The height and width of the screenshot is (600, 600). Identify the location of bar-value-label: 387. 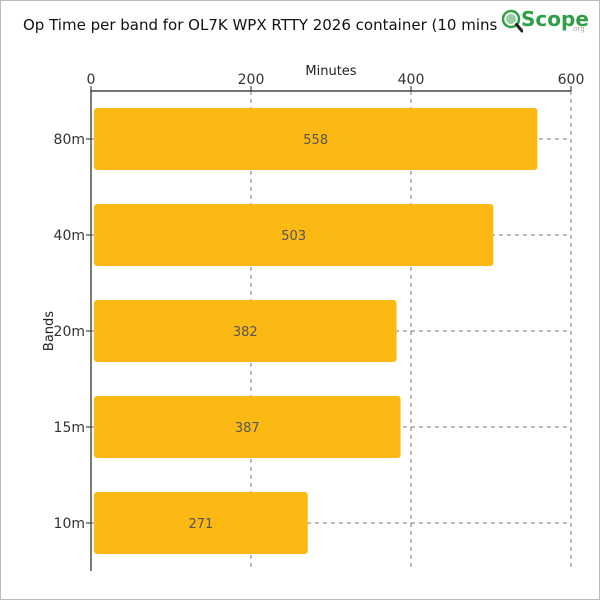
(247, 428).